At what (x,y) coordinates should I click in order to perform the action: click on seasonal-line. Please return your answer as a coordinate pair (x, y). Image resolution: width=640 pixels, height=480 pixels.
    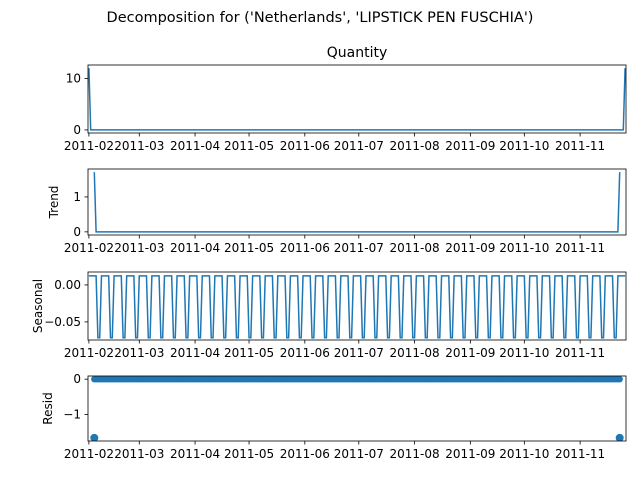
    Looking at the image, I should click on (357, 307).